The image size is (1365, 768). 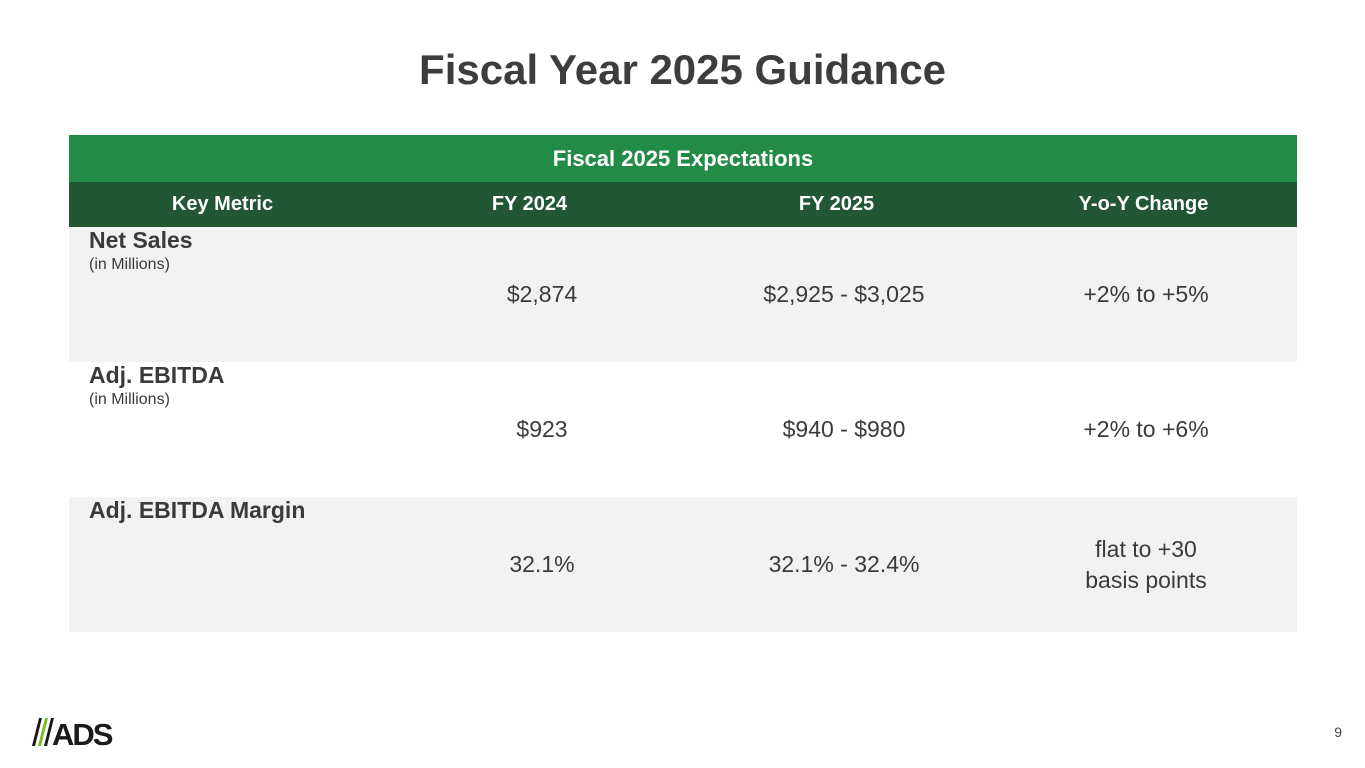 I want to click on table-header: Key Metric FY 2024 FY 2025 Y-o-Y Change, so click(x=683, y=204).